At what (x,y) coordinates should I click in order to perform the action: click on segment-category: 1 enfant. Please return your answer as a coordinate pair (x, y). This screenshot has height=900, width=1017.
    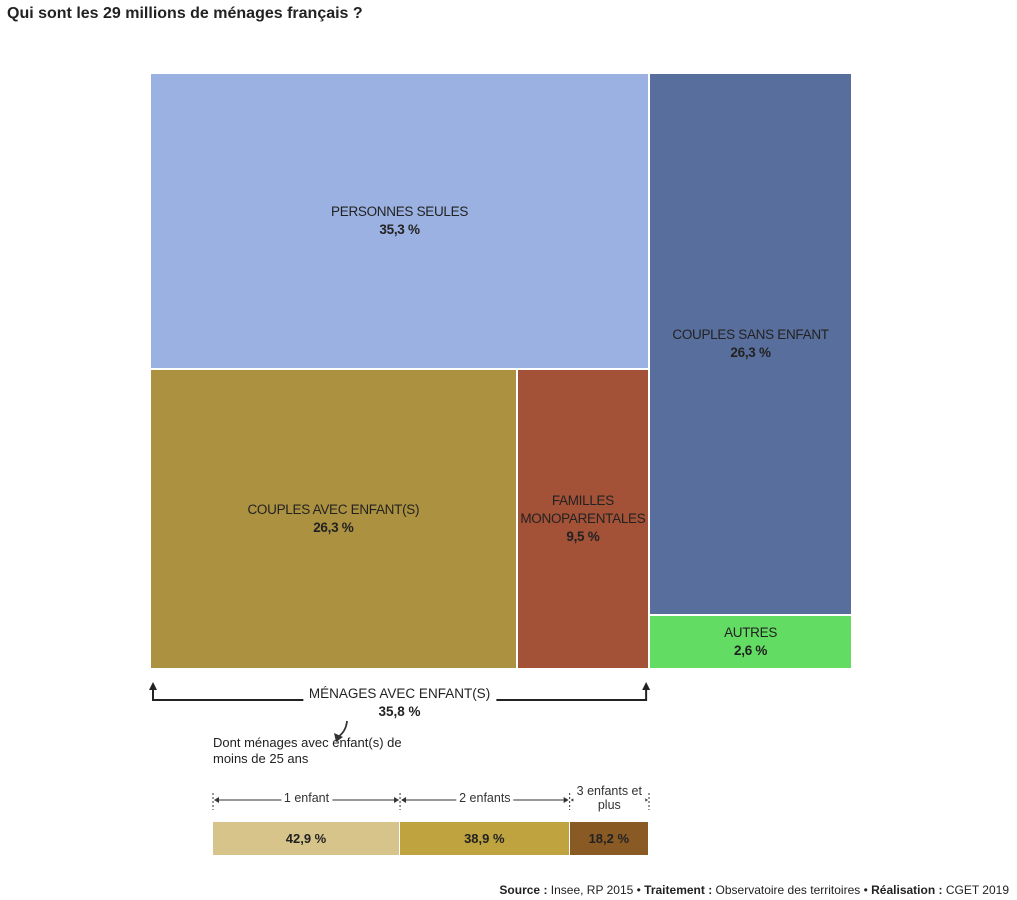
    Looking at the image, I should click on (306, 798).